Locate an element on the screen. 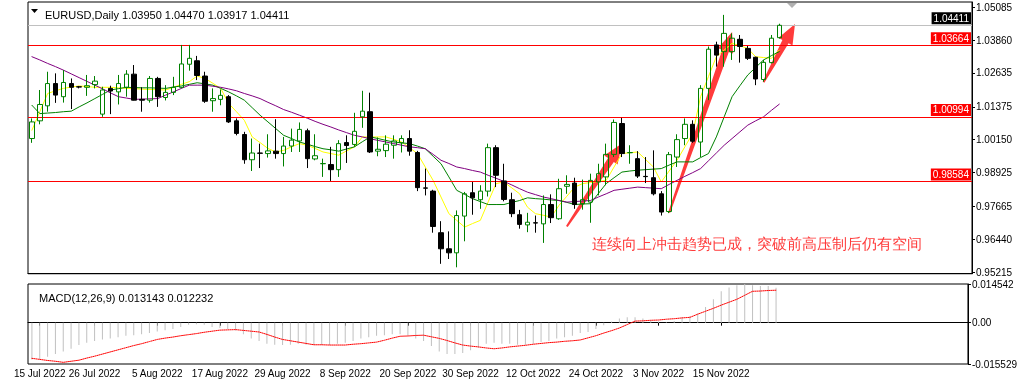 The height and width of the screenshot is (386, 1020). line-series is located at coordinates (404, 326).